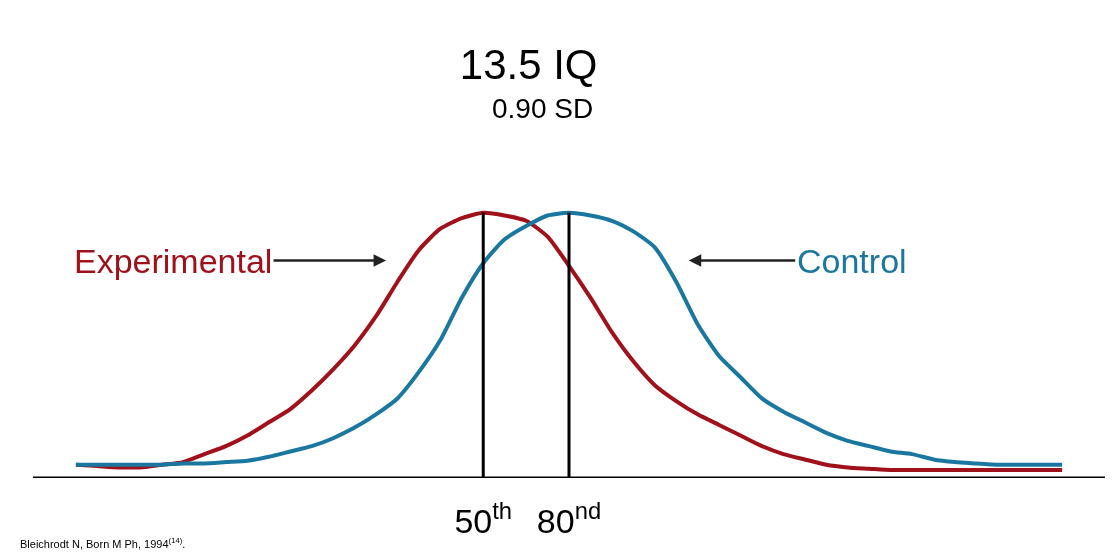 This screenshot has height=556, width=1113. I want to click on text: Control, so click(852, 261).